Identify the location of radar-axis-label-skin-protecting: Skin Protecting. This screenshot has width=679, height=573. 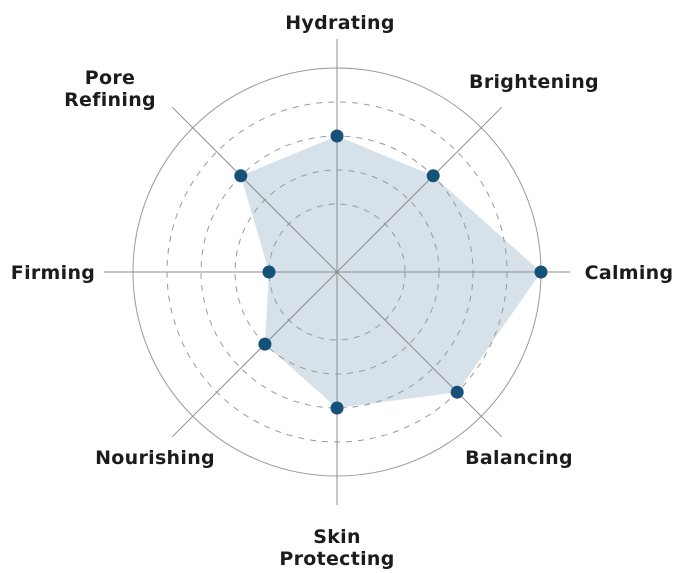
(336, 548).